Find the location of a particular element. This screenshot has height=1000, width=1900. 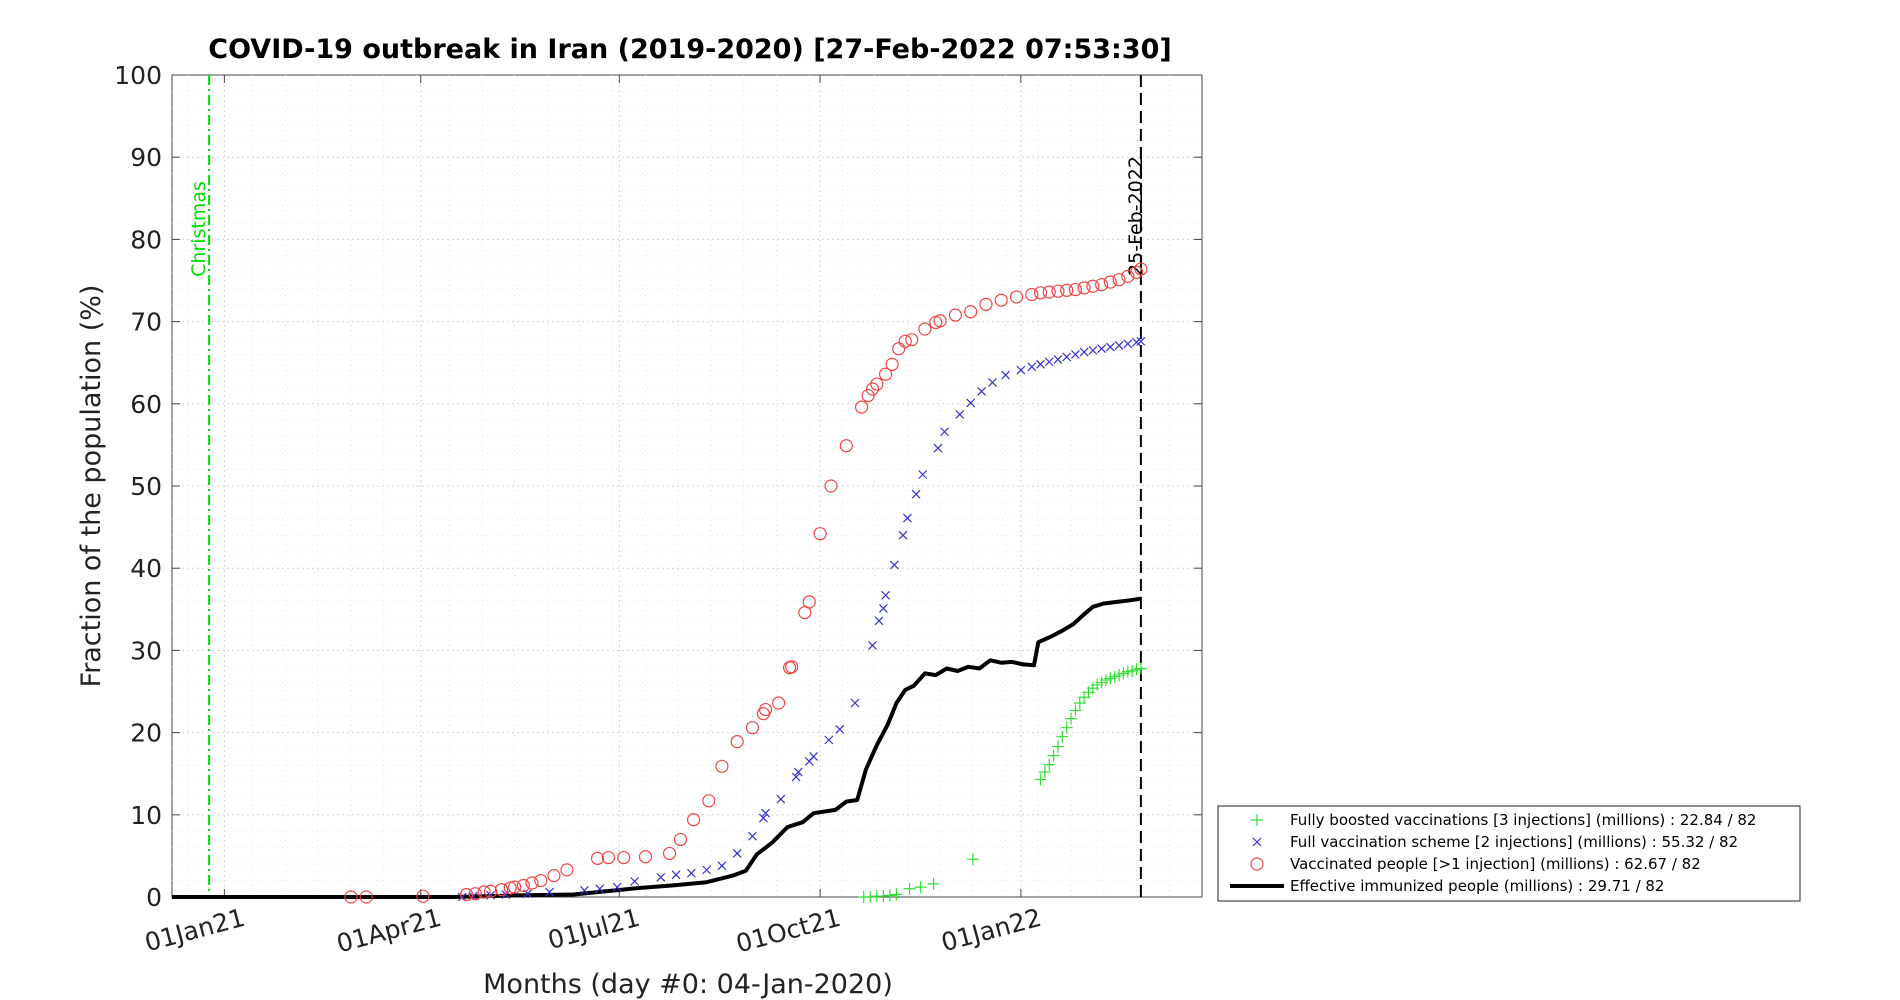

annotation-label: 25-Feb-2022 is located at coordinates (1136, 216).